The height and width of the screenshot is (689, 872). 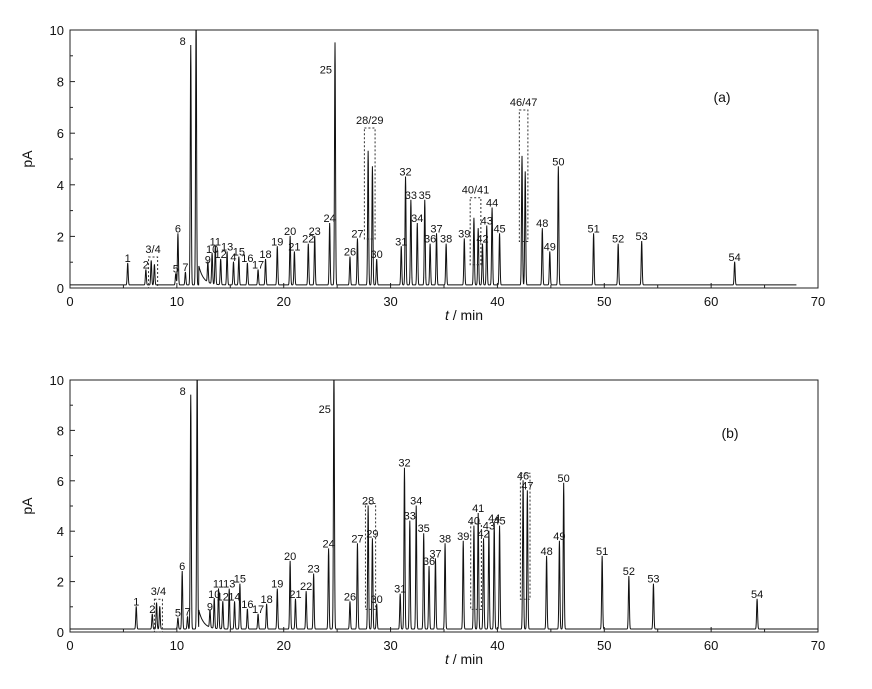 I want to click on peak-label: 23, so click(x=314, y=570).